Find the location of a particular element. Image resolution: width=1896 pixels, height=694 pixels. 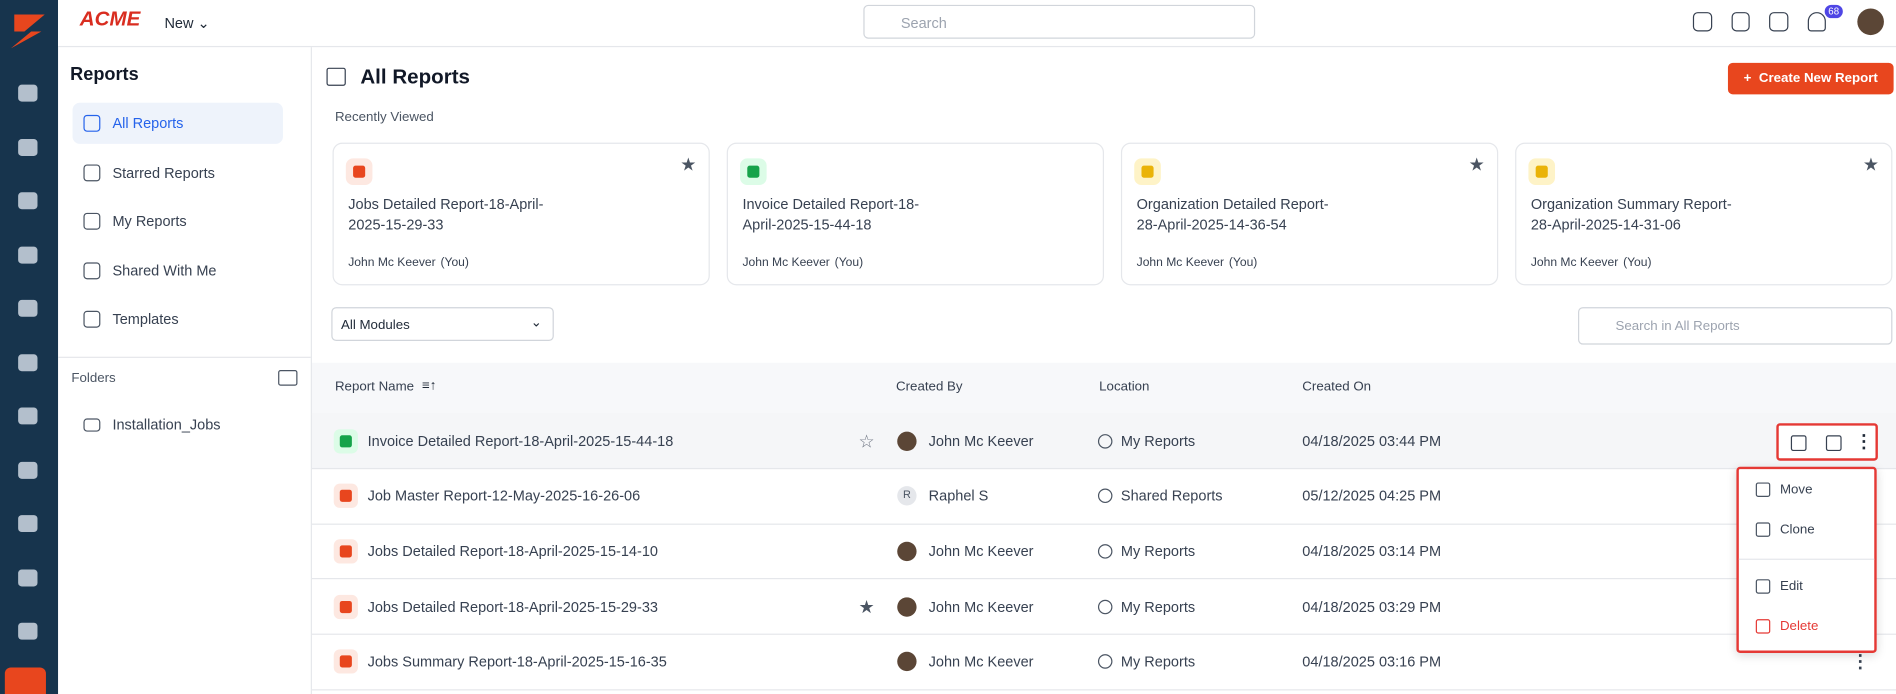

brand-icon is located at coordinates (27, 31).